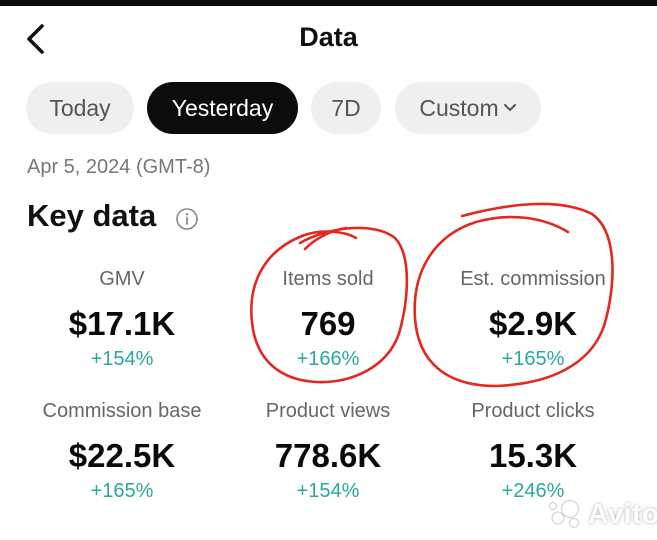  I want to click on chevron-down-icon, so click(510, 108).